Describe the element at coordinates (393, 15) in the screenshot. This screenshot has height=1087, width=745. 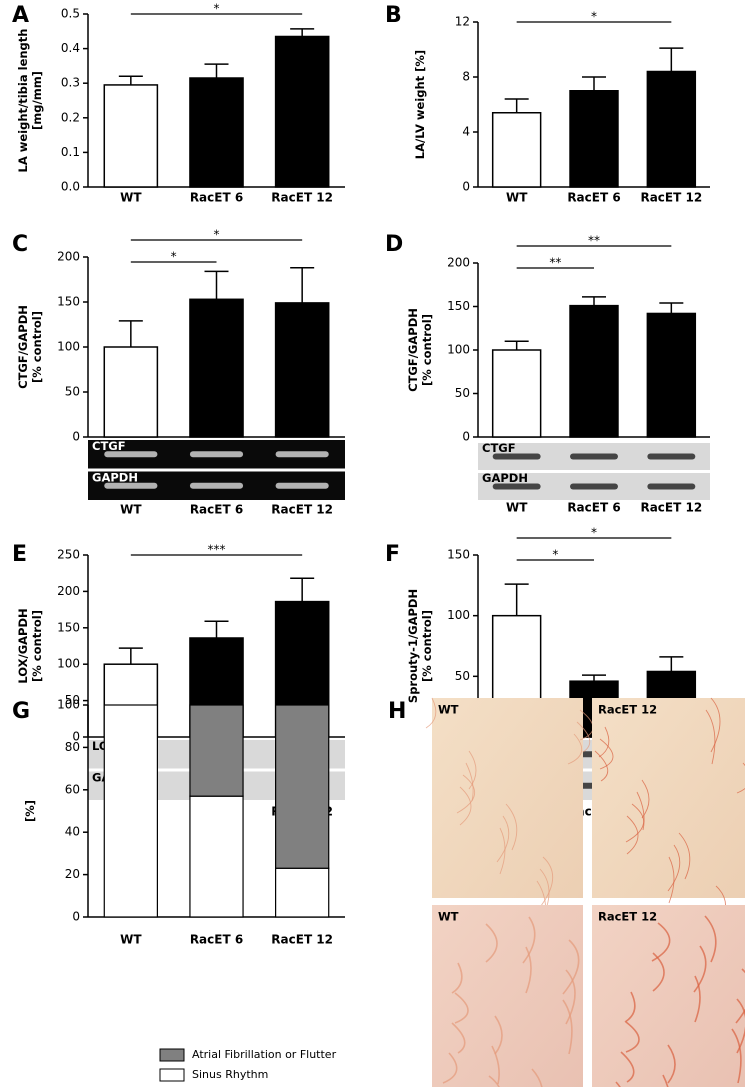
I see `panel-label: B` at that location.